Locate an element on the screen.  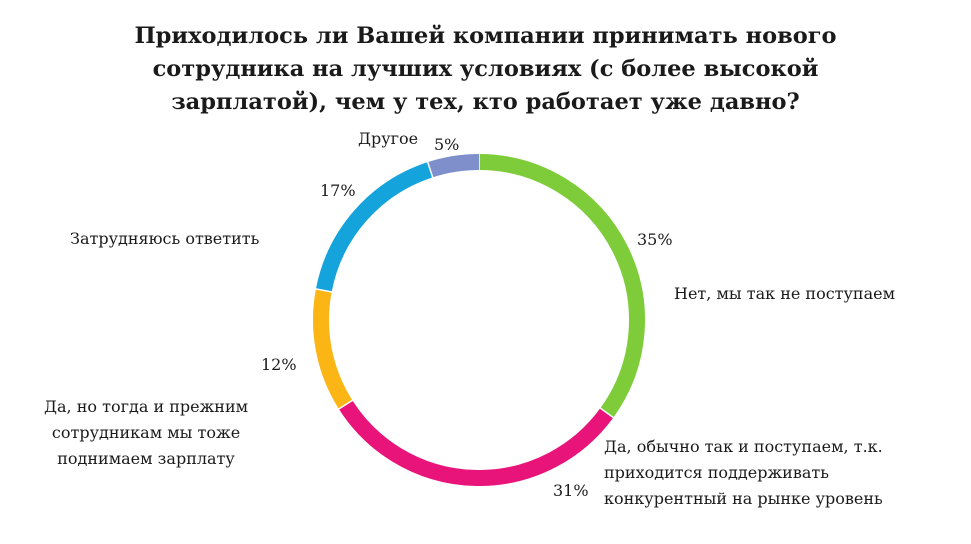
donut-slice-net is located at coordinates (561, 286).